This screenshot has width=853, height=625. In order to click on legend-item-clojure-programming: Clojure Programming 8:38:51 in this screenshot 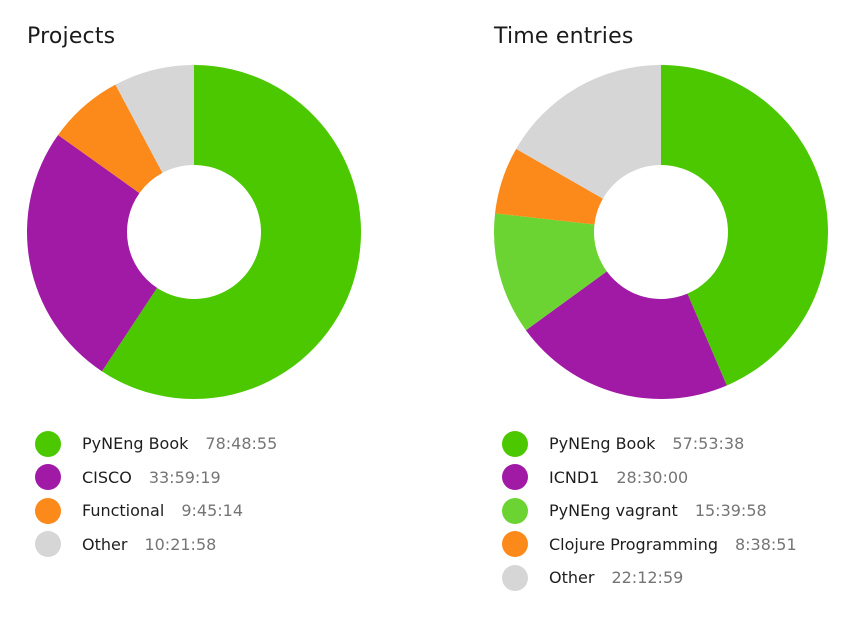, I will do `click(649, 545)`.